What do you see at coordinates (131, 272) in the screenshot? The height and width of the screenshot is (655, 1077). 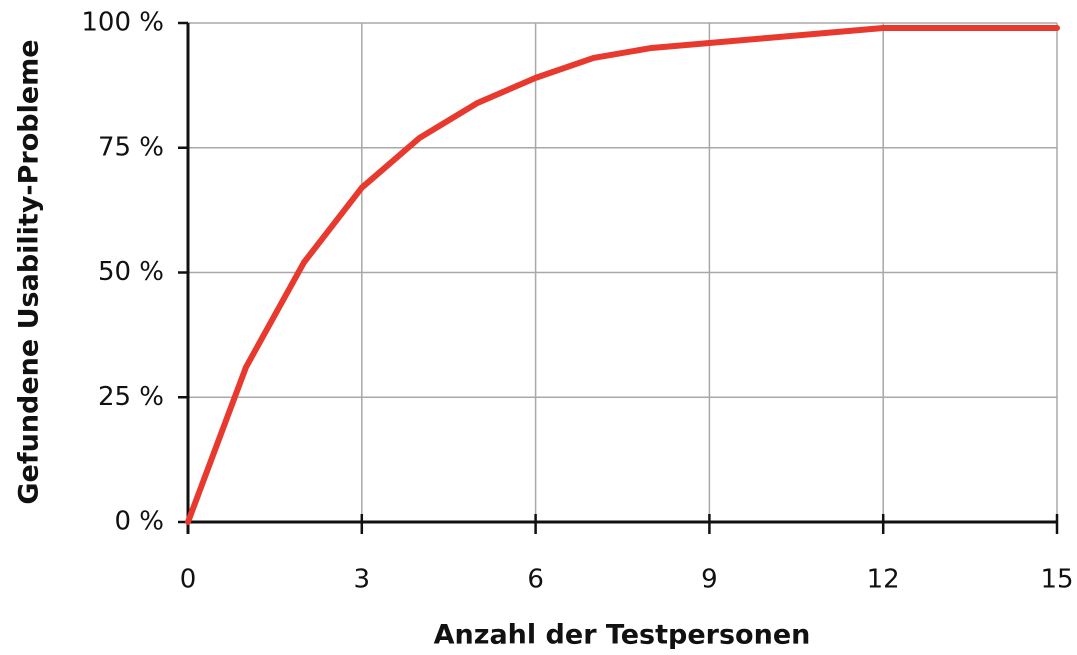 I see `y-tick-label: 50 %` at bounding box center [131, 272].